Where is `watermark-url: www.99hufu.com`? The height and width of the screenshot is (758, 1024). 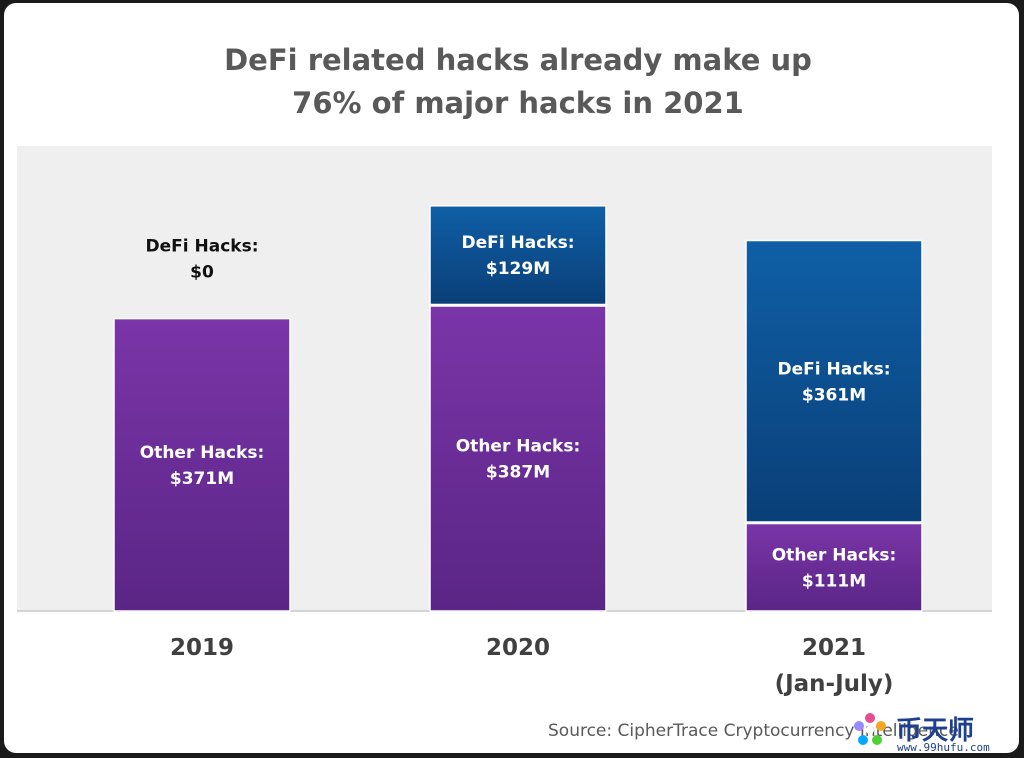 watermark-url: www.99hufu.com is located at coordinates (943, 747).